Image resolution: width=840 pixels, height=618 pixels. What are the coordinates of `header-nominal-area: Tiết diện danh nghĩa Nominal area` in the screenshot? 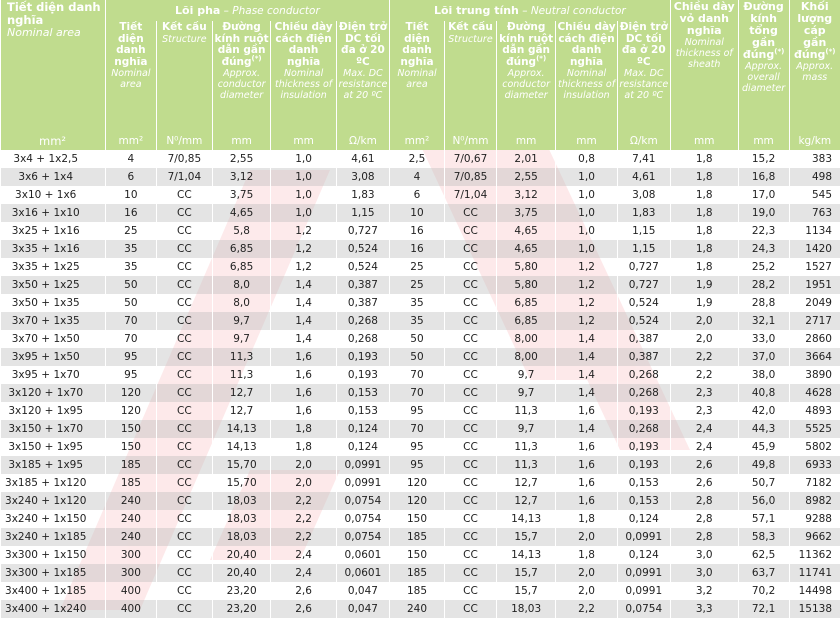 It's located at (53, 66).